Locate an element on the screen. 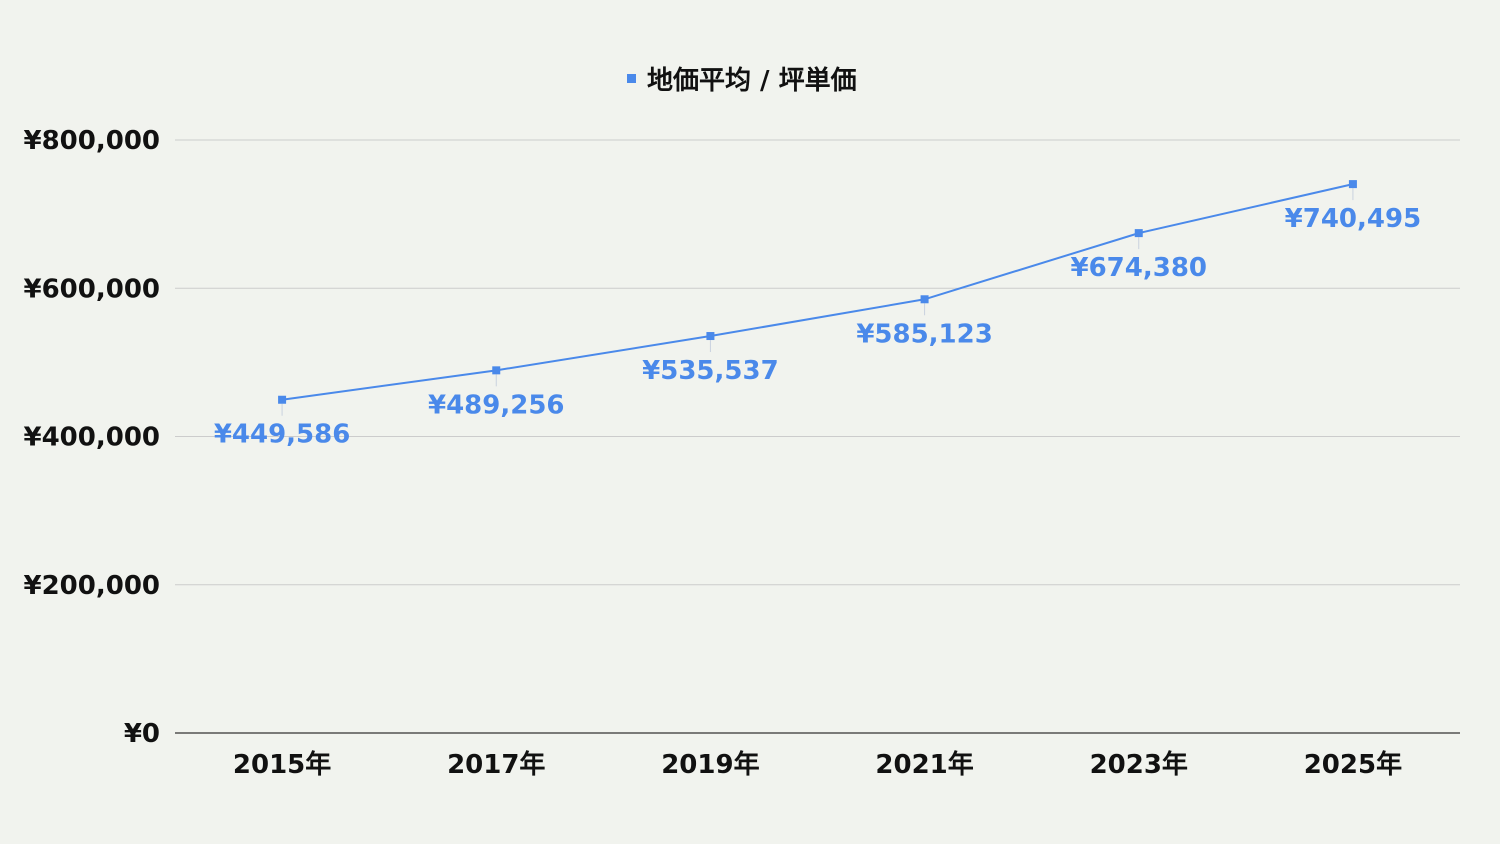 This screenshot has height=844, width=1500. x-axis-tick-labels: 2015年 2017年 2019年 2021年 2023年 2025年 is located at coordinates (817, 764).